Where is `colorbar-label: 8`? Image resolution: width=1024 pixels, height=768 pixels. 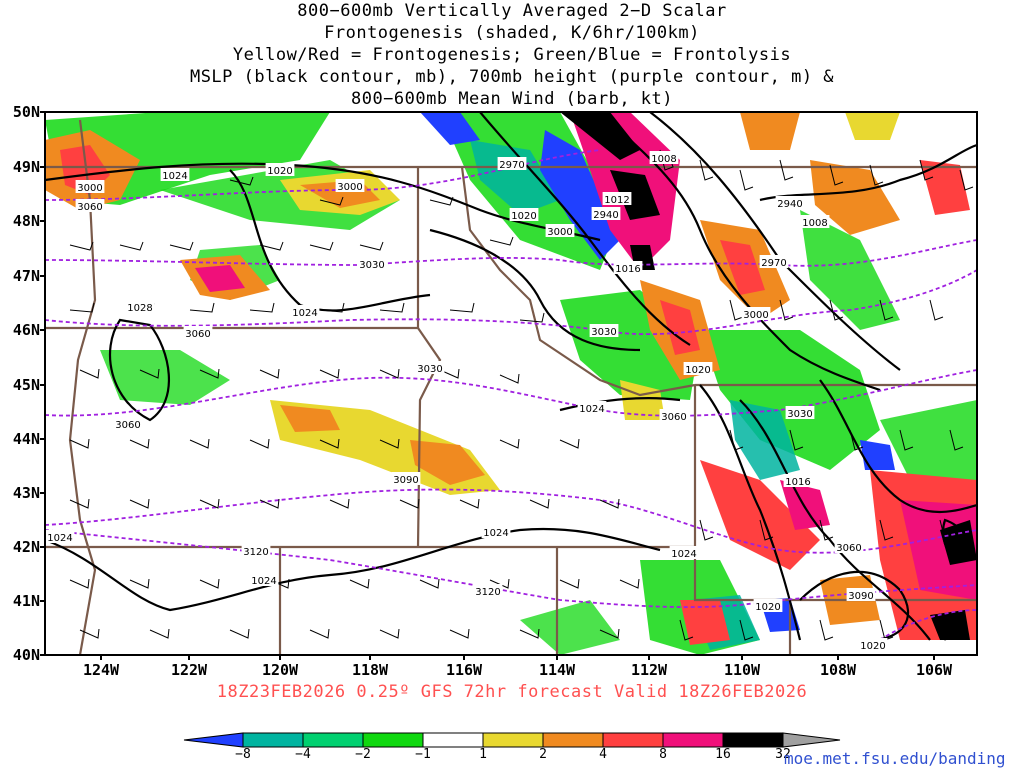 colorbar-label: 8 is located at coordinates (663, 754).